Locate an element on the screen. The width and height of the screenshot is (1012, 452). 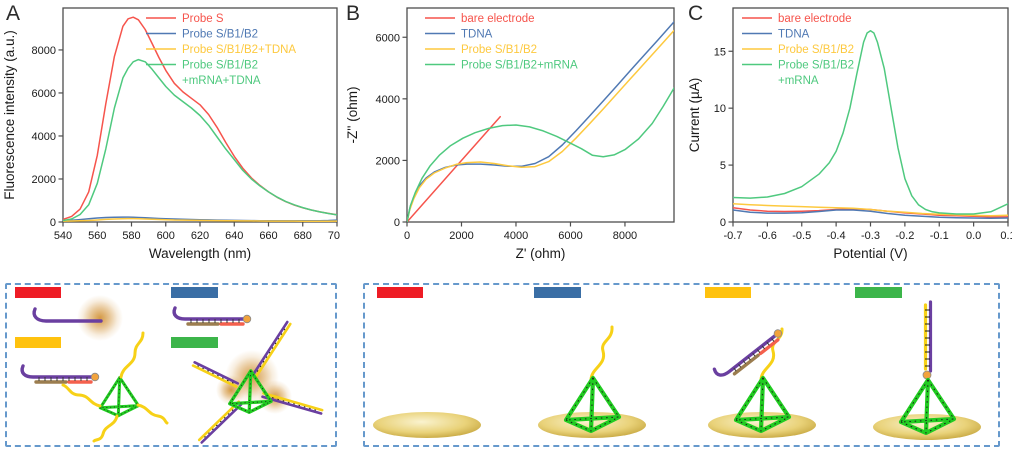
scenario-probe-s-alone is located at coordinates (77, 318).